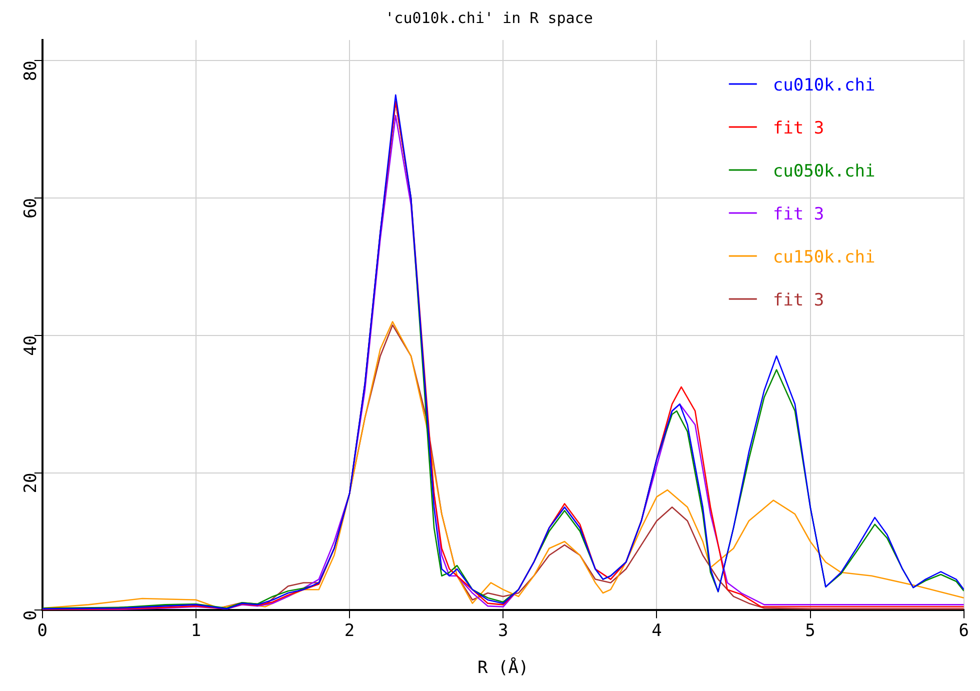 The image size is (980, 691). What do you see at coordinates (30, 71) in the screenshot?
I see `y-tick-label: 80` at bounding box center [30, 71].